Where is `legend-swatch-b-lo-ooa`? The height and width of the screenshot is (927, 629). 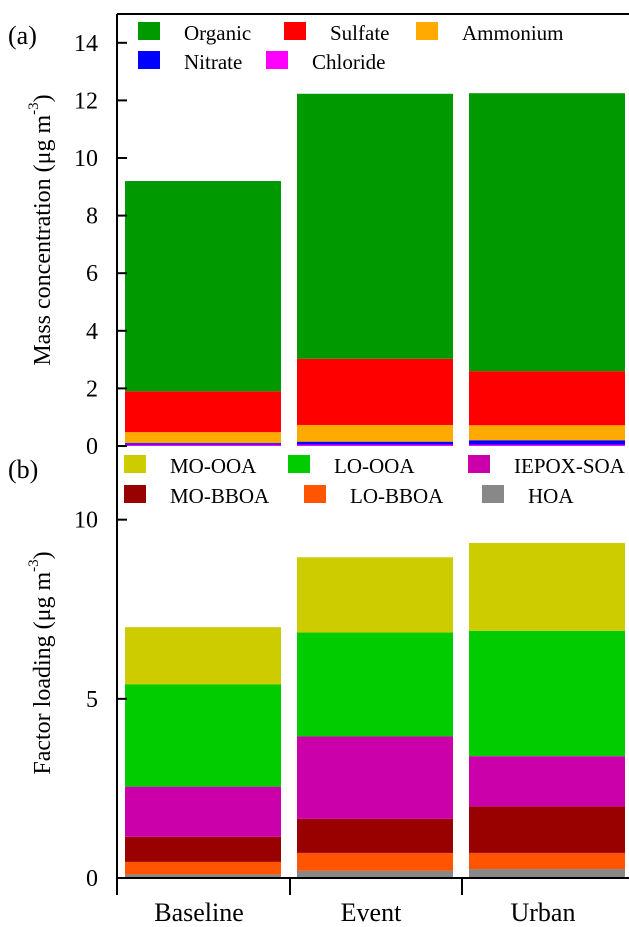 legend-swatch-b-lo-ooa is located at coordinates (299, 464).